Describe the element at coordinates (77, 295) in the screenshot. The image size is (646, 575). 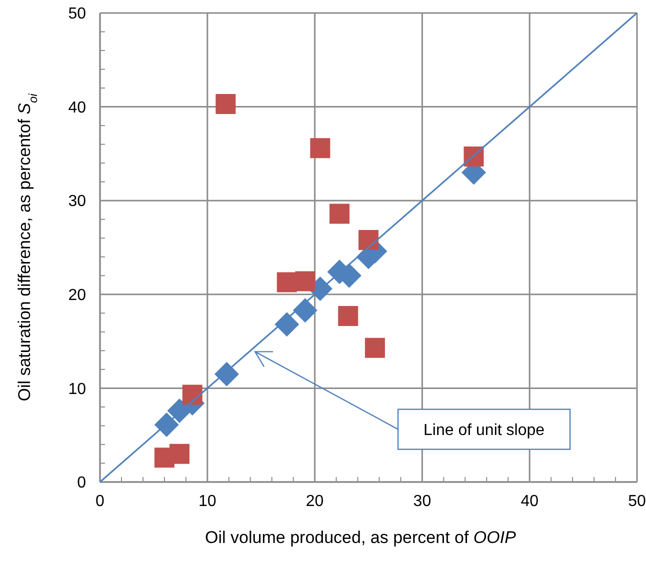
I see `y-tick-label: 20` at that location.